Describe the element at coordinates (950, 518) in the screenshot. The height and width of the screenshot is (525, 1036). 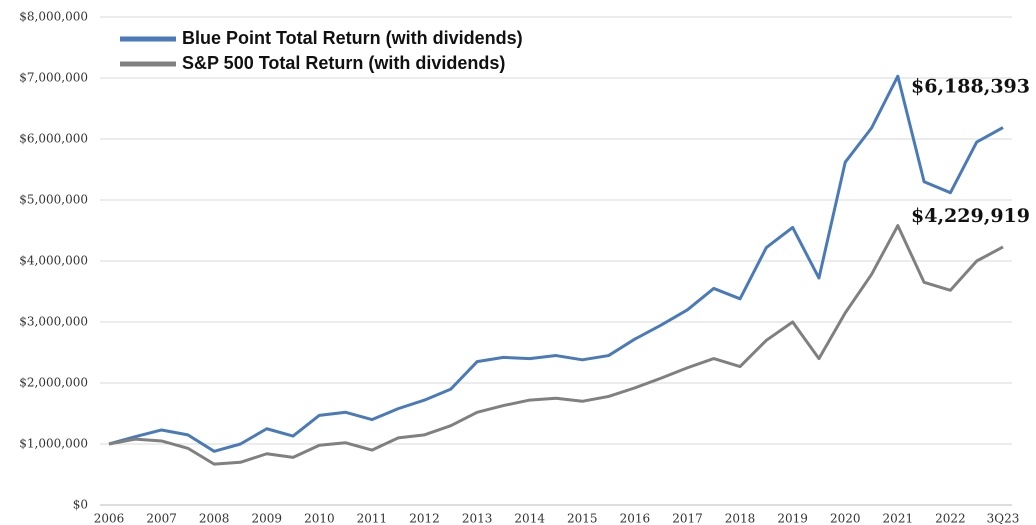
I see `x-tick-label: 2022` at that location.